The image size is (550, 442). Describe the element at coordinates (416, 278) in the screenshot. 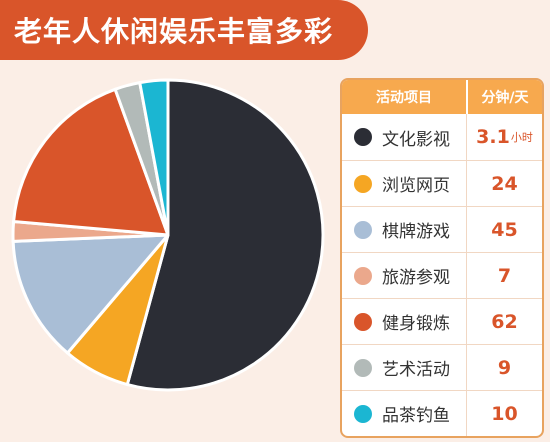

I see `legend-label: 旅游参观` at that location.